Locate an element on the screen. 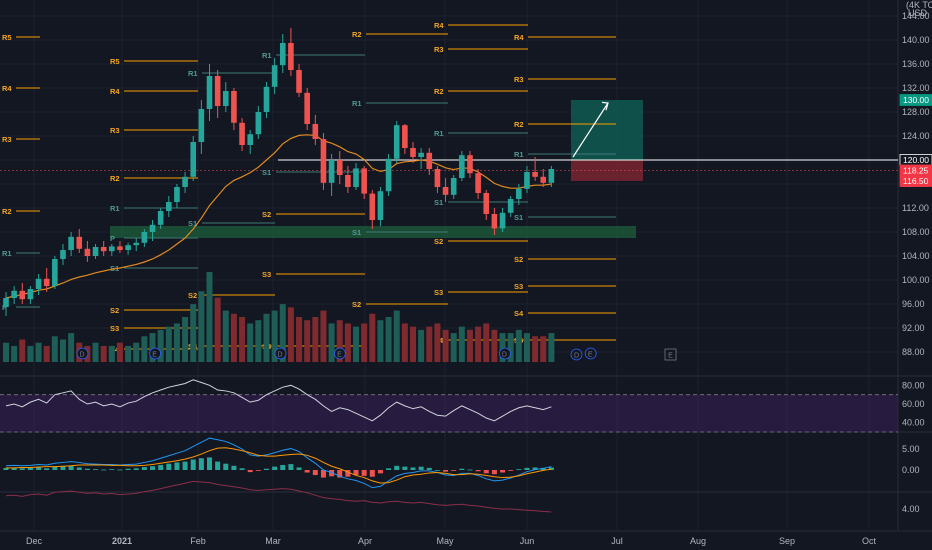 The image size is (932, 550). price-tag-label: 116.50 is located at coordinates (916, 181).